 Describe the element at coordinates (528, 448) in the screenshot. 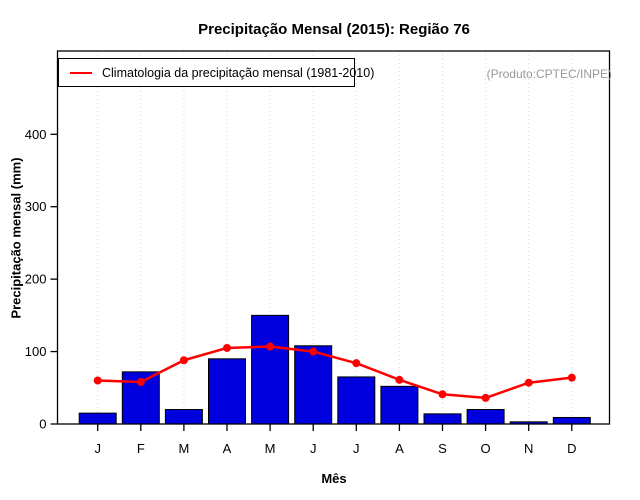

I see `x-axis-tick-label: N` at that location.